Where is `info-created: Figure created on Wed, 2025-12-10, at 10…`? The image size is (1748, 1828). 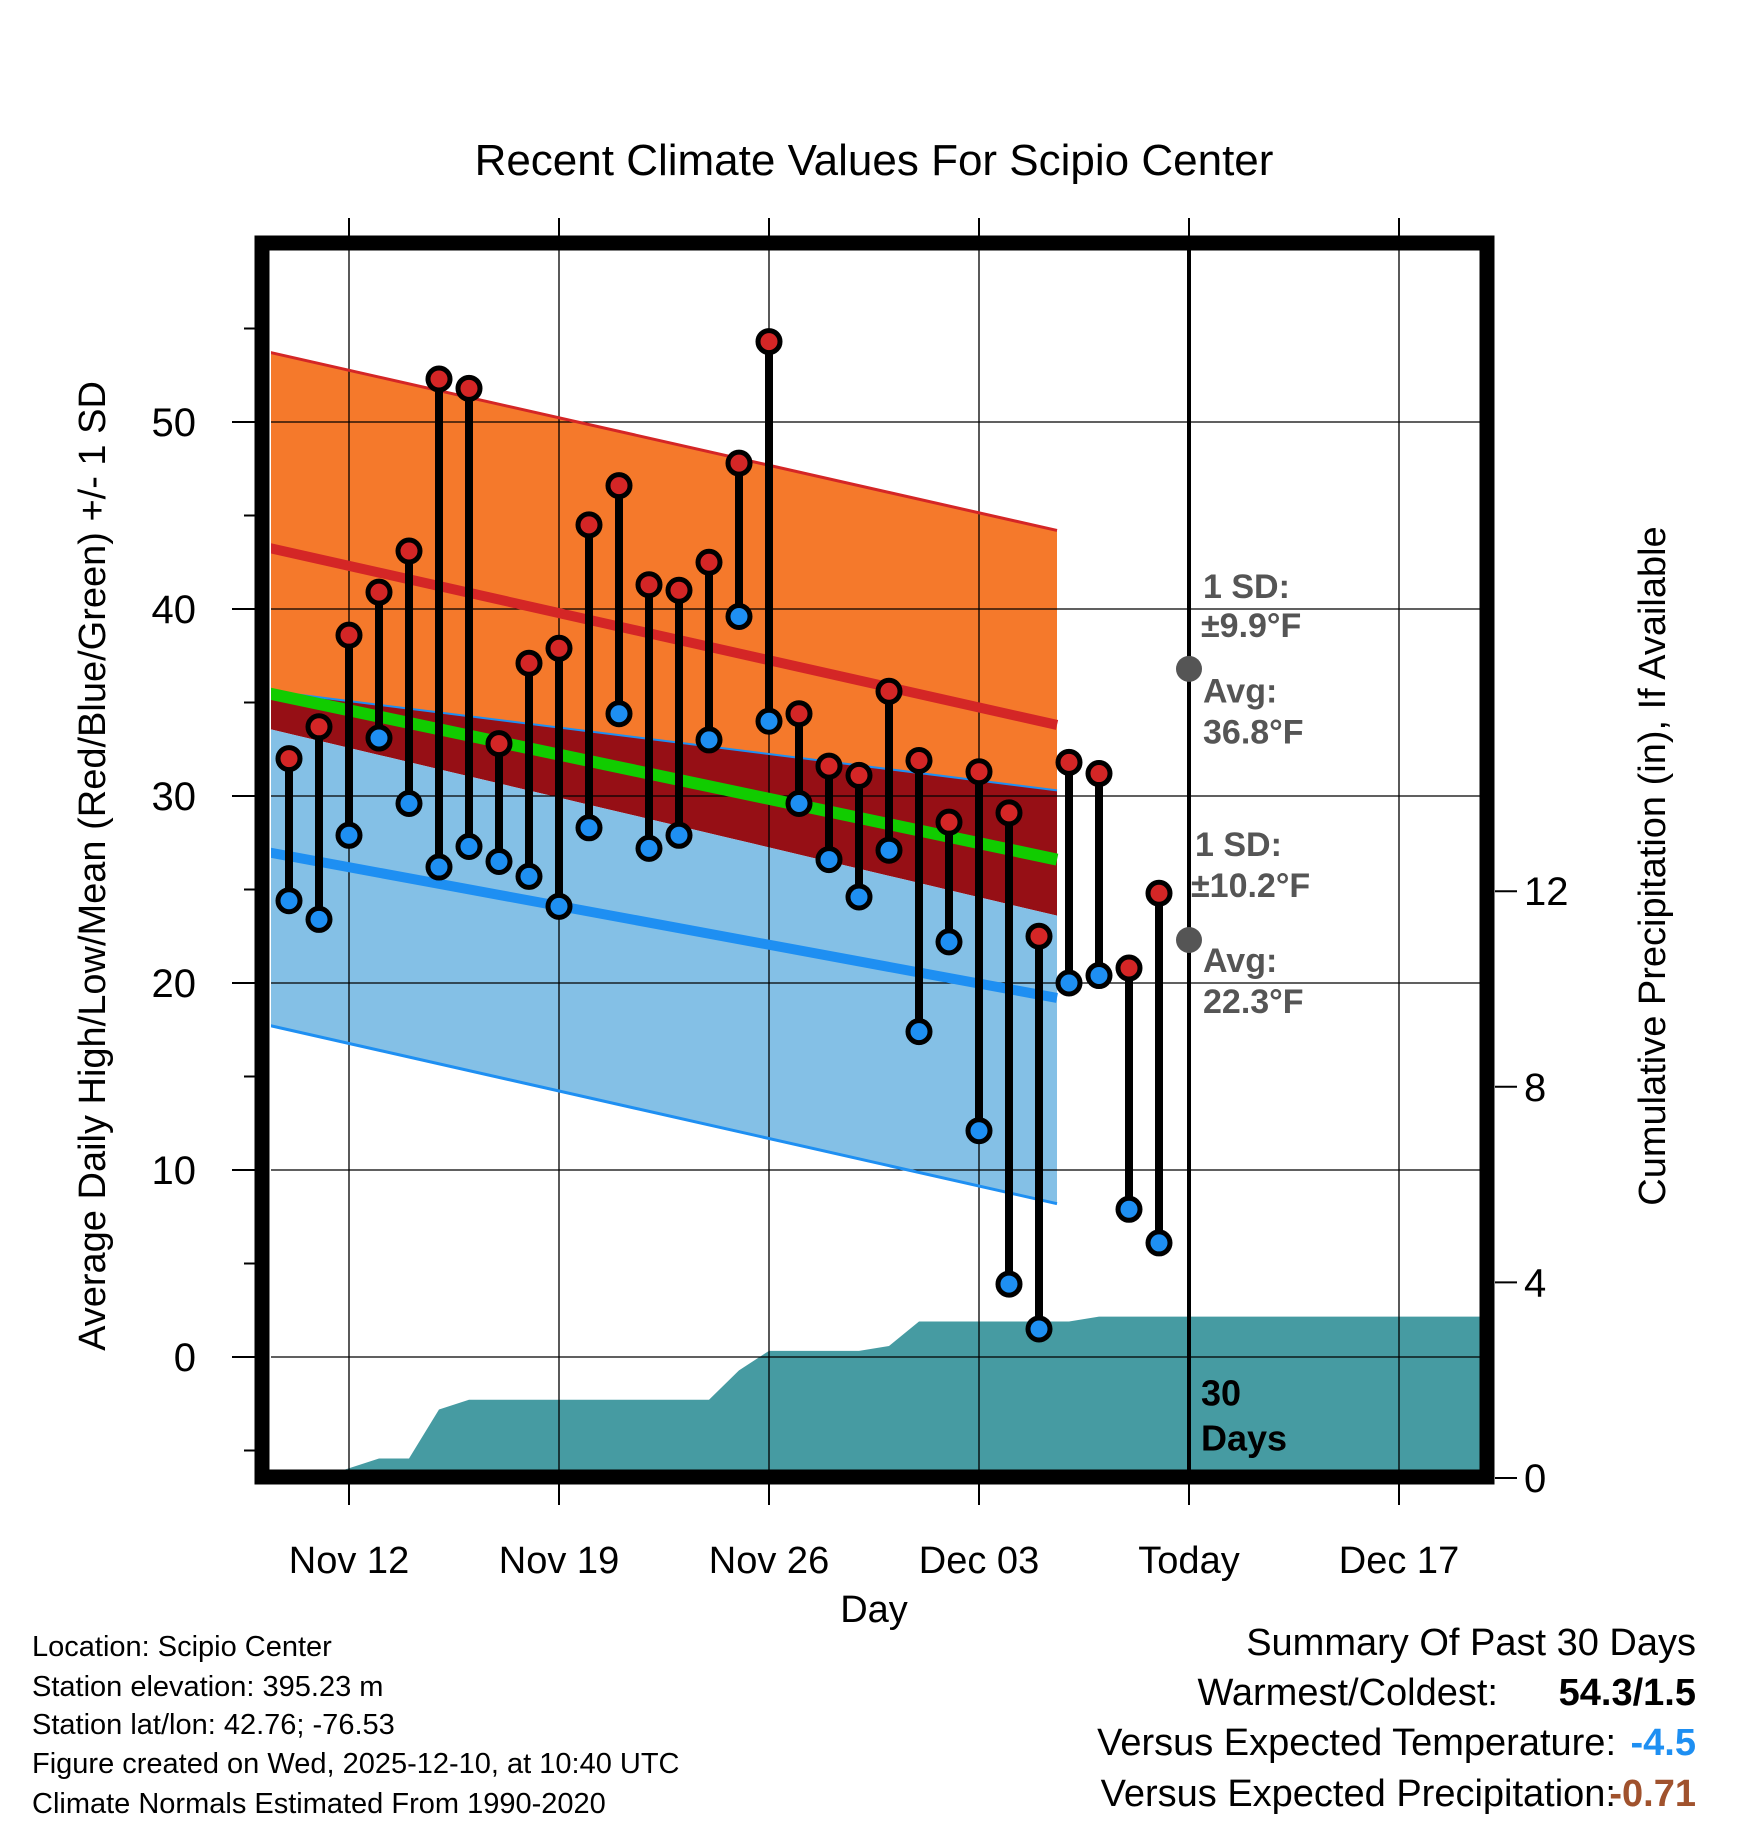
info-created: Figure created on Wed, 2025-12-10, at 10… is located at coordinates (356, 1764).